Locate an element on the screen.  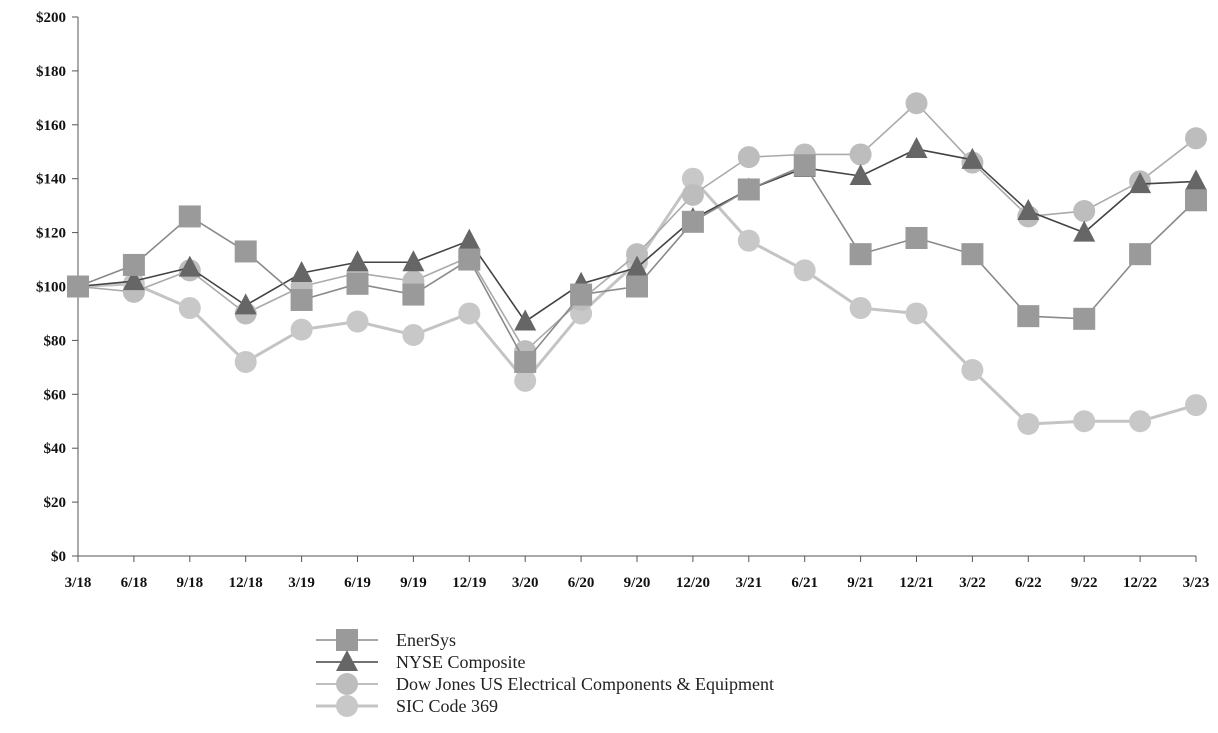
x-tick-label: 12/18 is located at coordinates (246, 583).